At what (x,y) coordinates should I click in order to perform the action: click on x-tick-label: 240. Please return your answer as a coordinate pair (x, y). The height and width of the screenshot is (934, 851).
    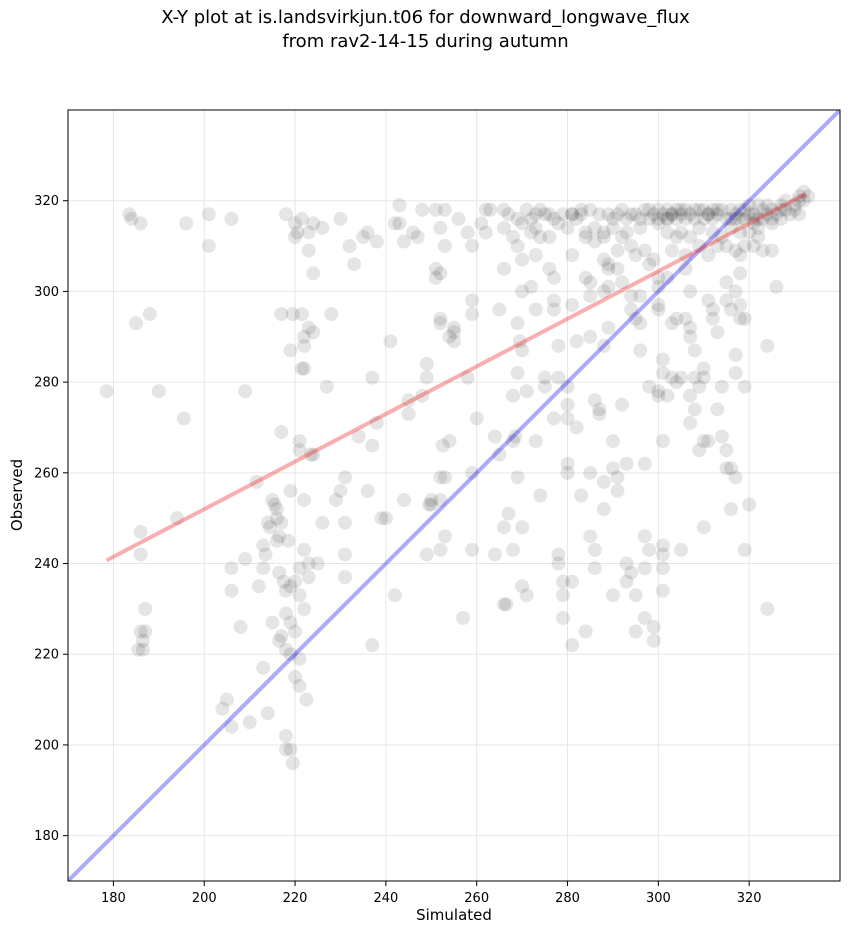
    Looking at the image, I should click on (385, 898).